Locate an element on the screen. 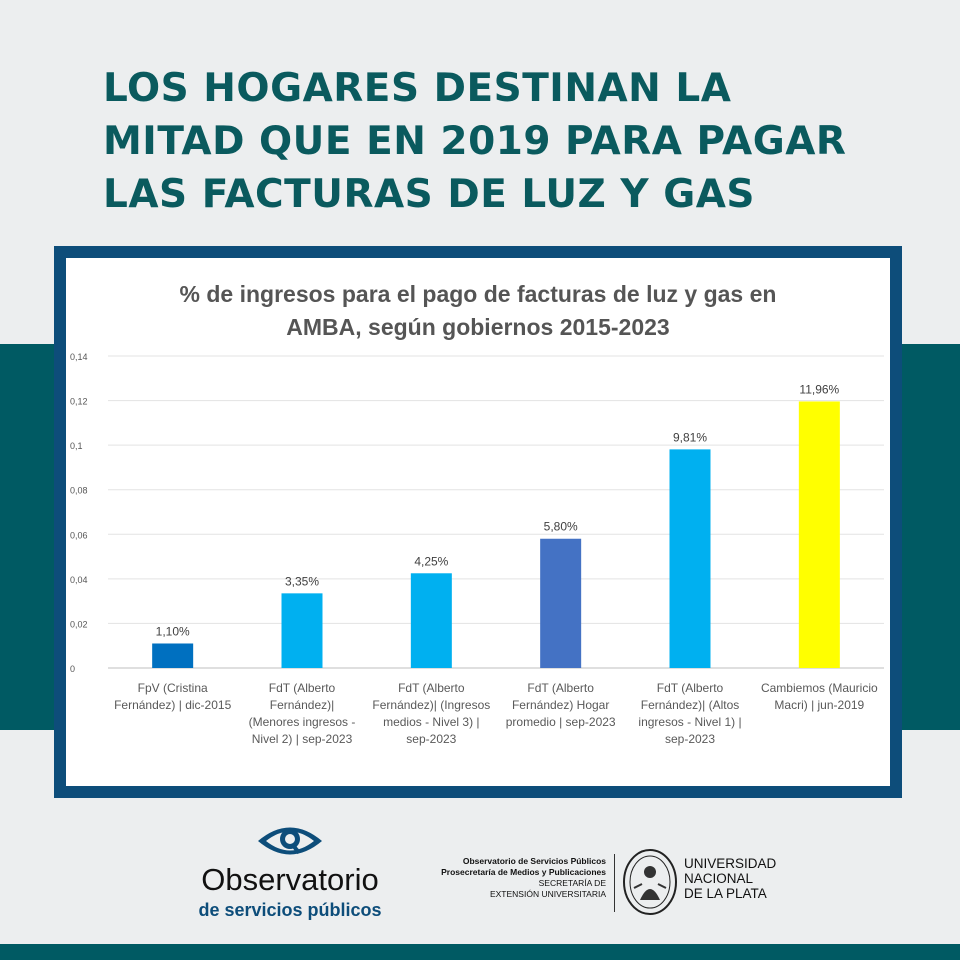 This screenshot has height=960, width=960. x-tick-label-line: ingresos - Nivel 1) | is located at coordinates (689, 722).